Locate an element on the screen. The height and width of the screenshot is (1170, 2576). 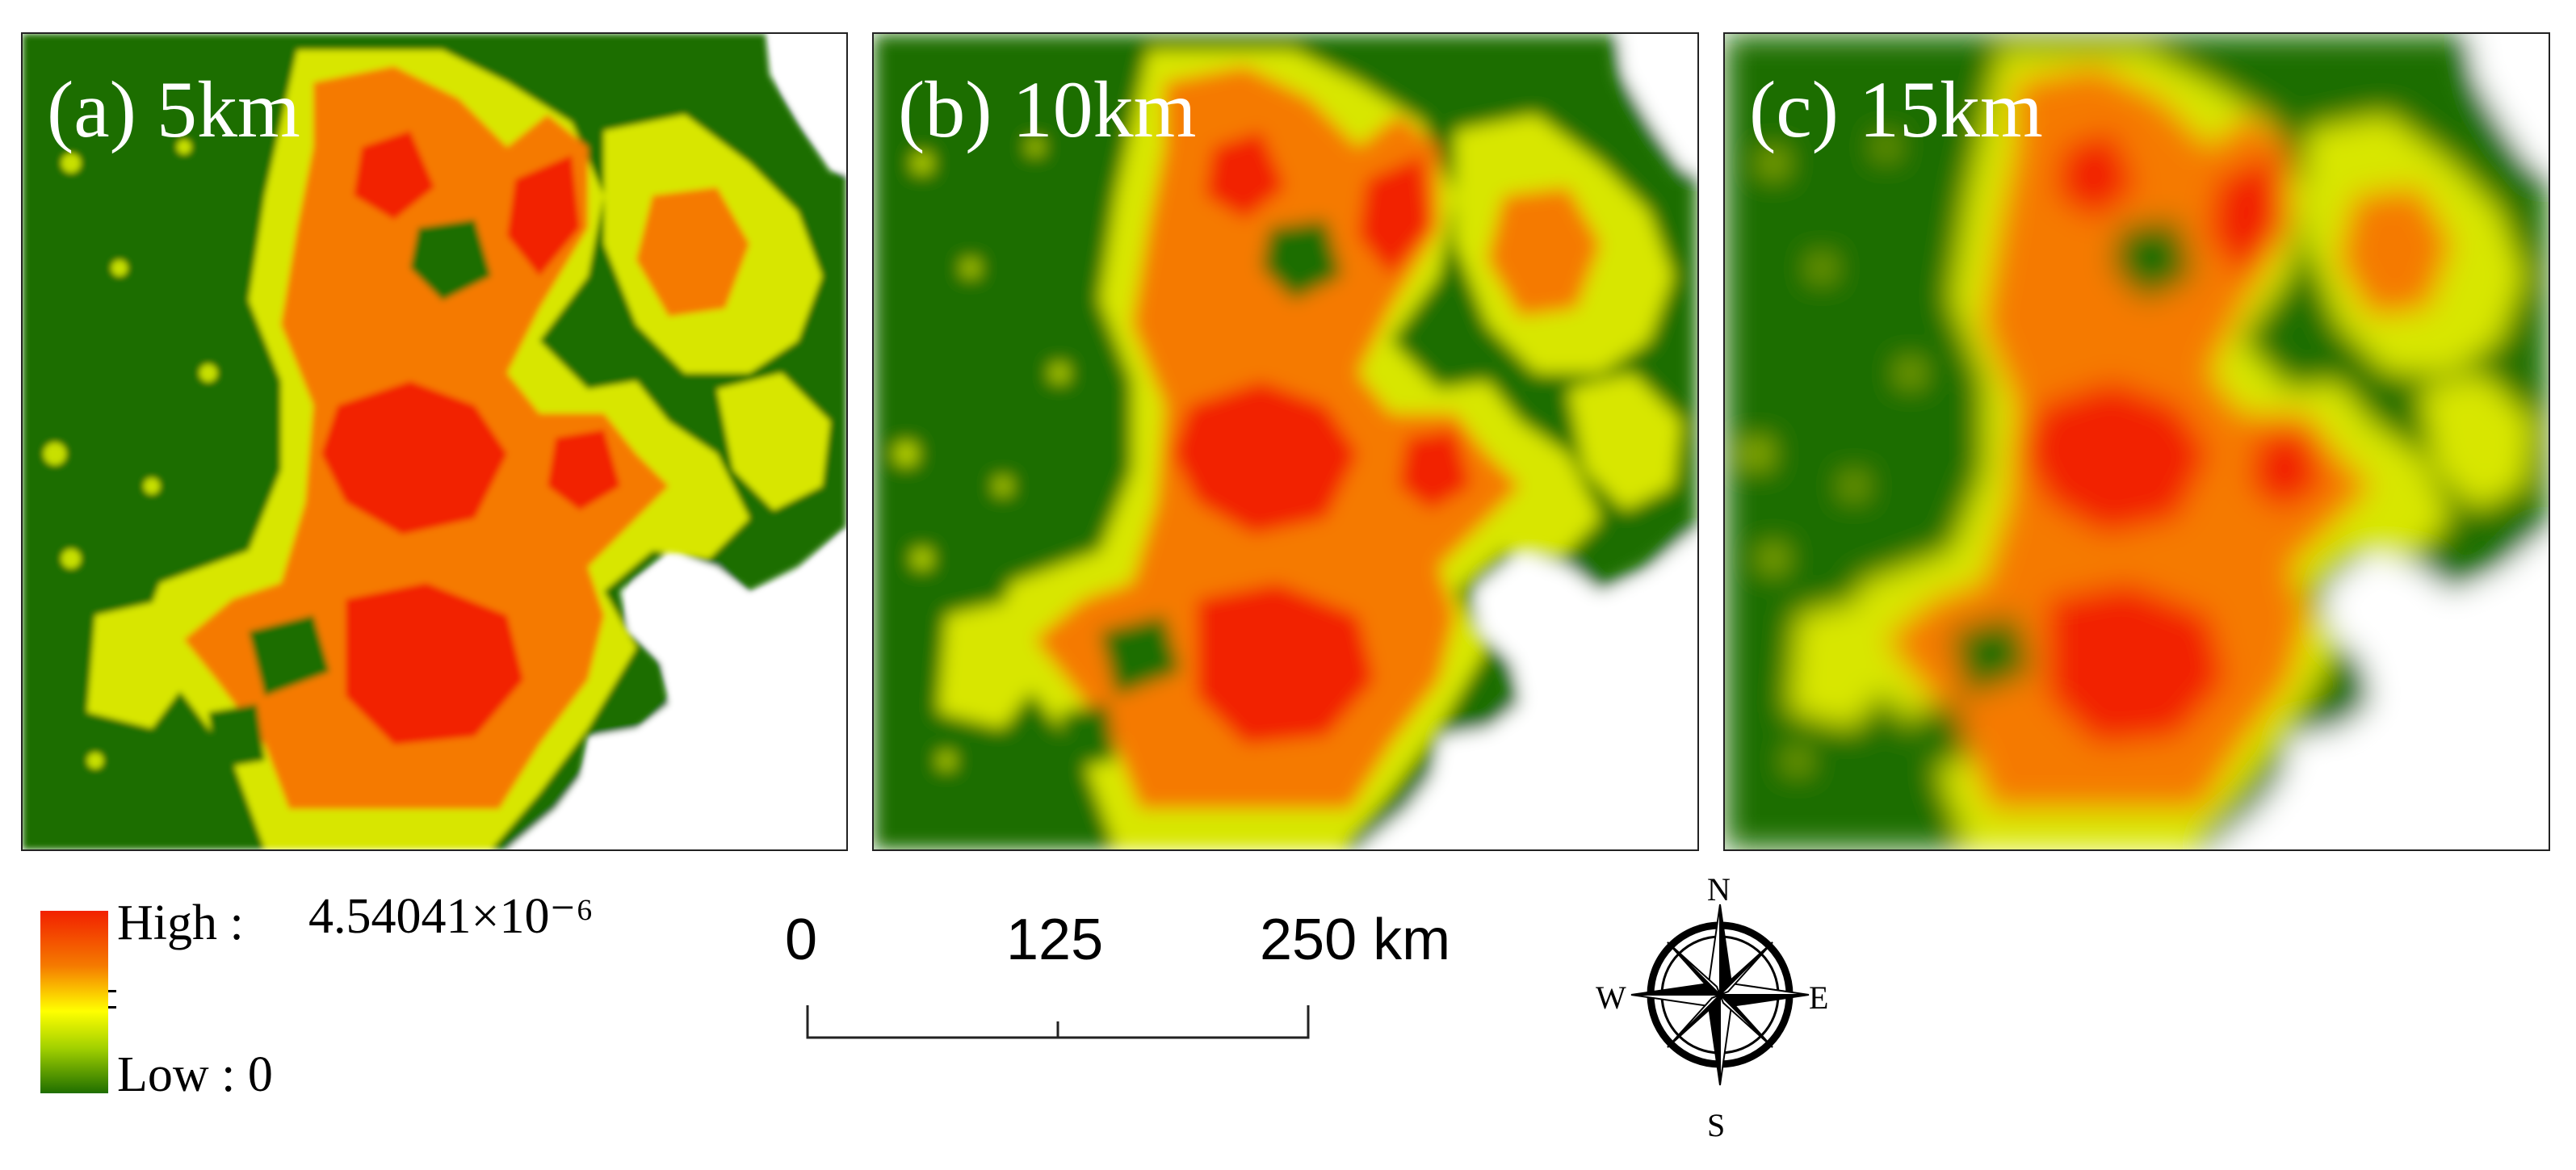
legend-high-value: 4.54041×10⁻⁶ is located at coordinates (451, 916).